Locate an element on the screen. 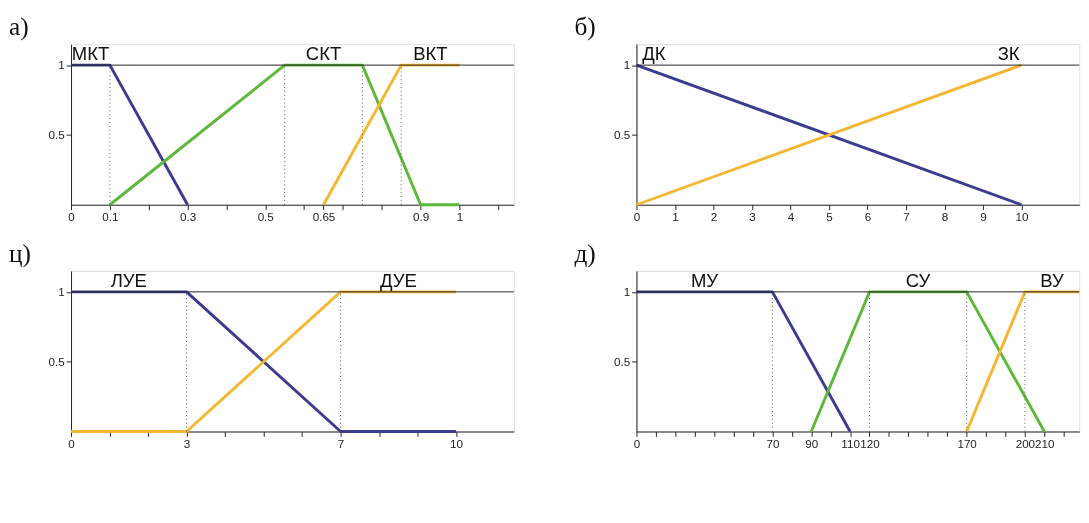 This screenshot has width=1089, height=523. chart-title: а) is located at coordinates (19, 27).